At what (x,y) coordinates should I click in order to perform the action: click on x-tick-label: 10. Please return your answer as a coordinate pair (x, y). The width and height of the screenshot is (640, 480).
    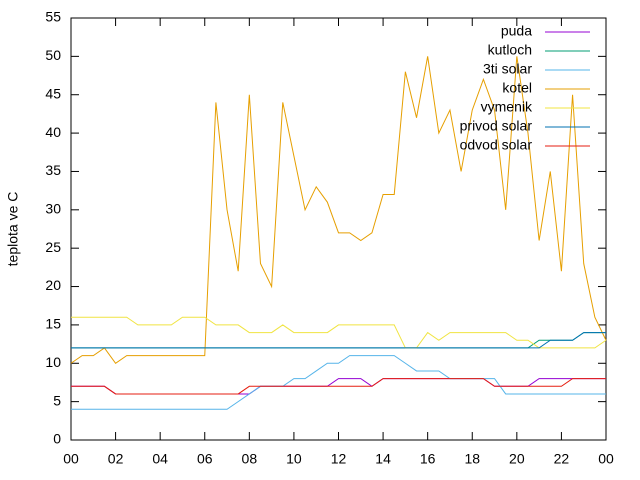
    Looking at the image, I should click on (294, 459).